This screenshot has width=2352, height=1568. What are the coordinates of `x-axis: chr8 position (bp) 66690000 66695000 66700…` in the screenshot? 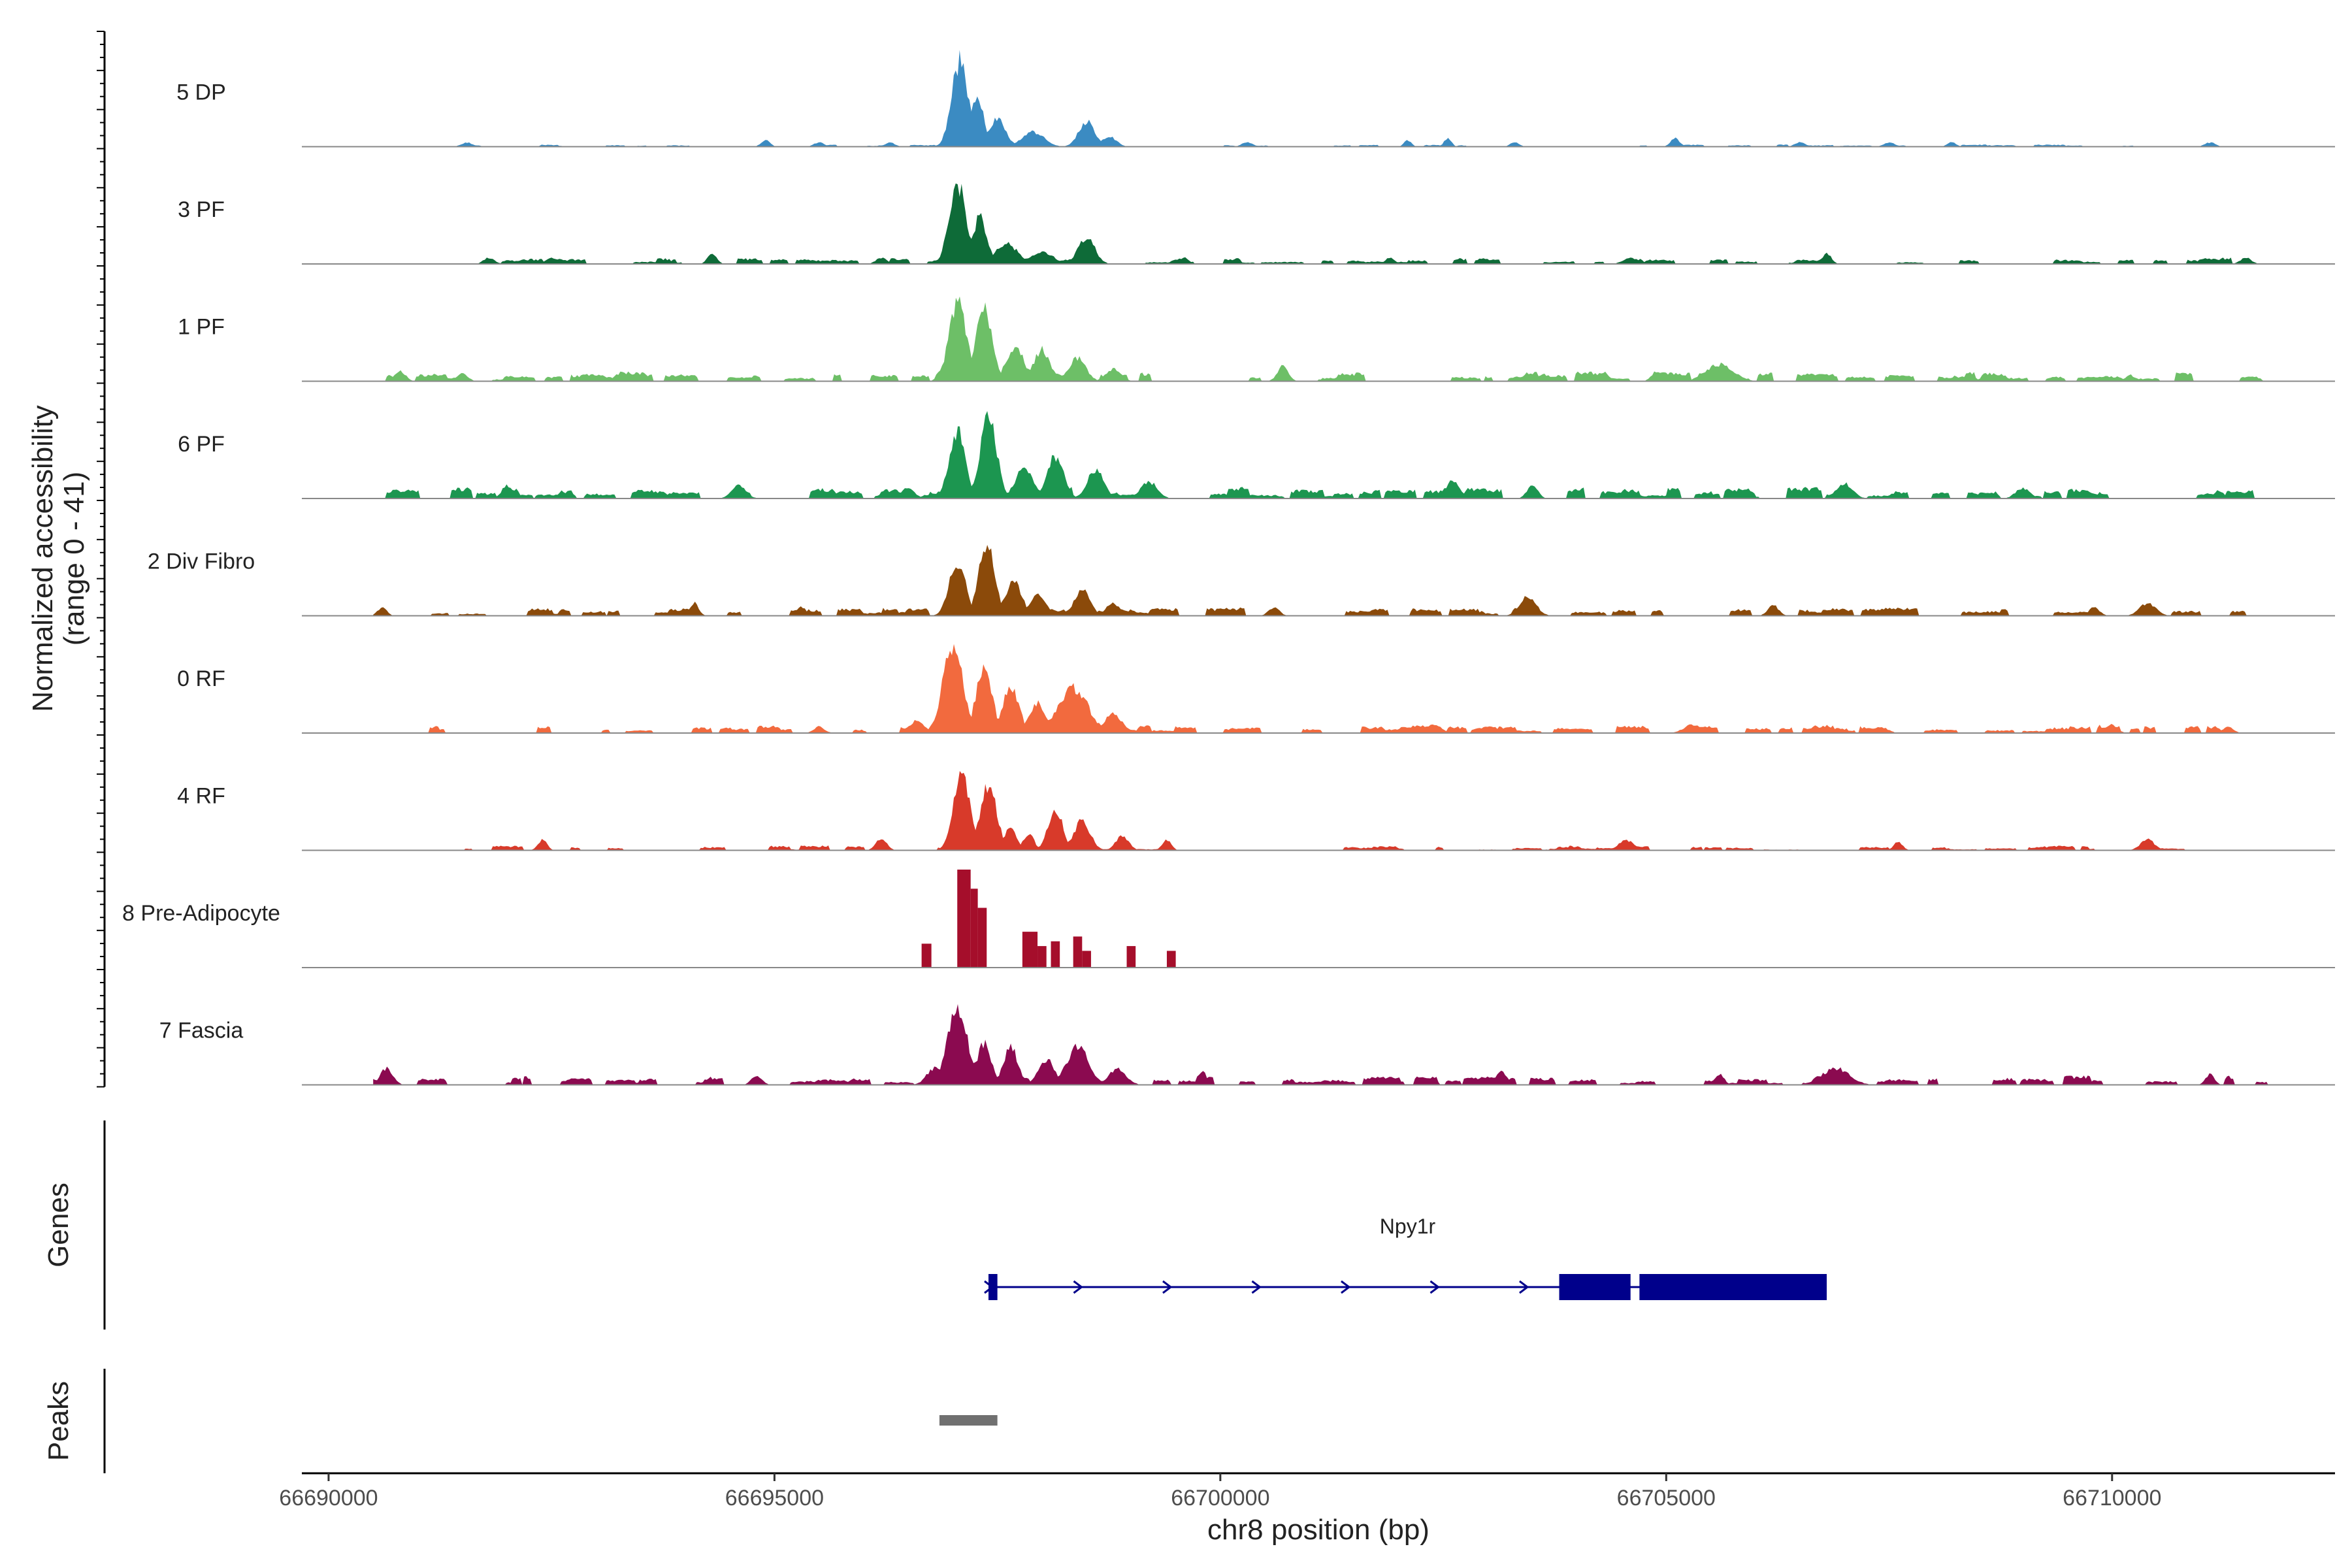 It's located at (1307, 1509).